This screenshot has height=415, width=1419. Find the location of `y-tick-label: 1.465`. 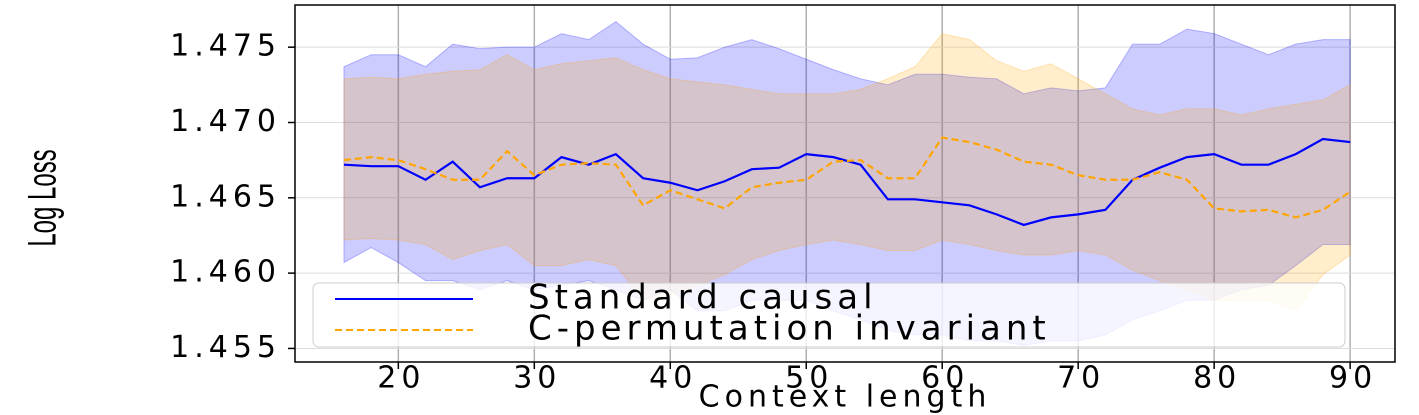

y-tick-label: 1.465 is located at coordinates (225, 196).